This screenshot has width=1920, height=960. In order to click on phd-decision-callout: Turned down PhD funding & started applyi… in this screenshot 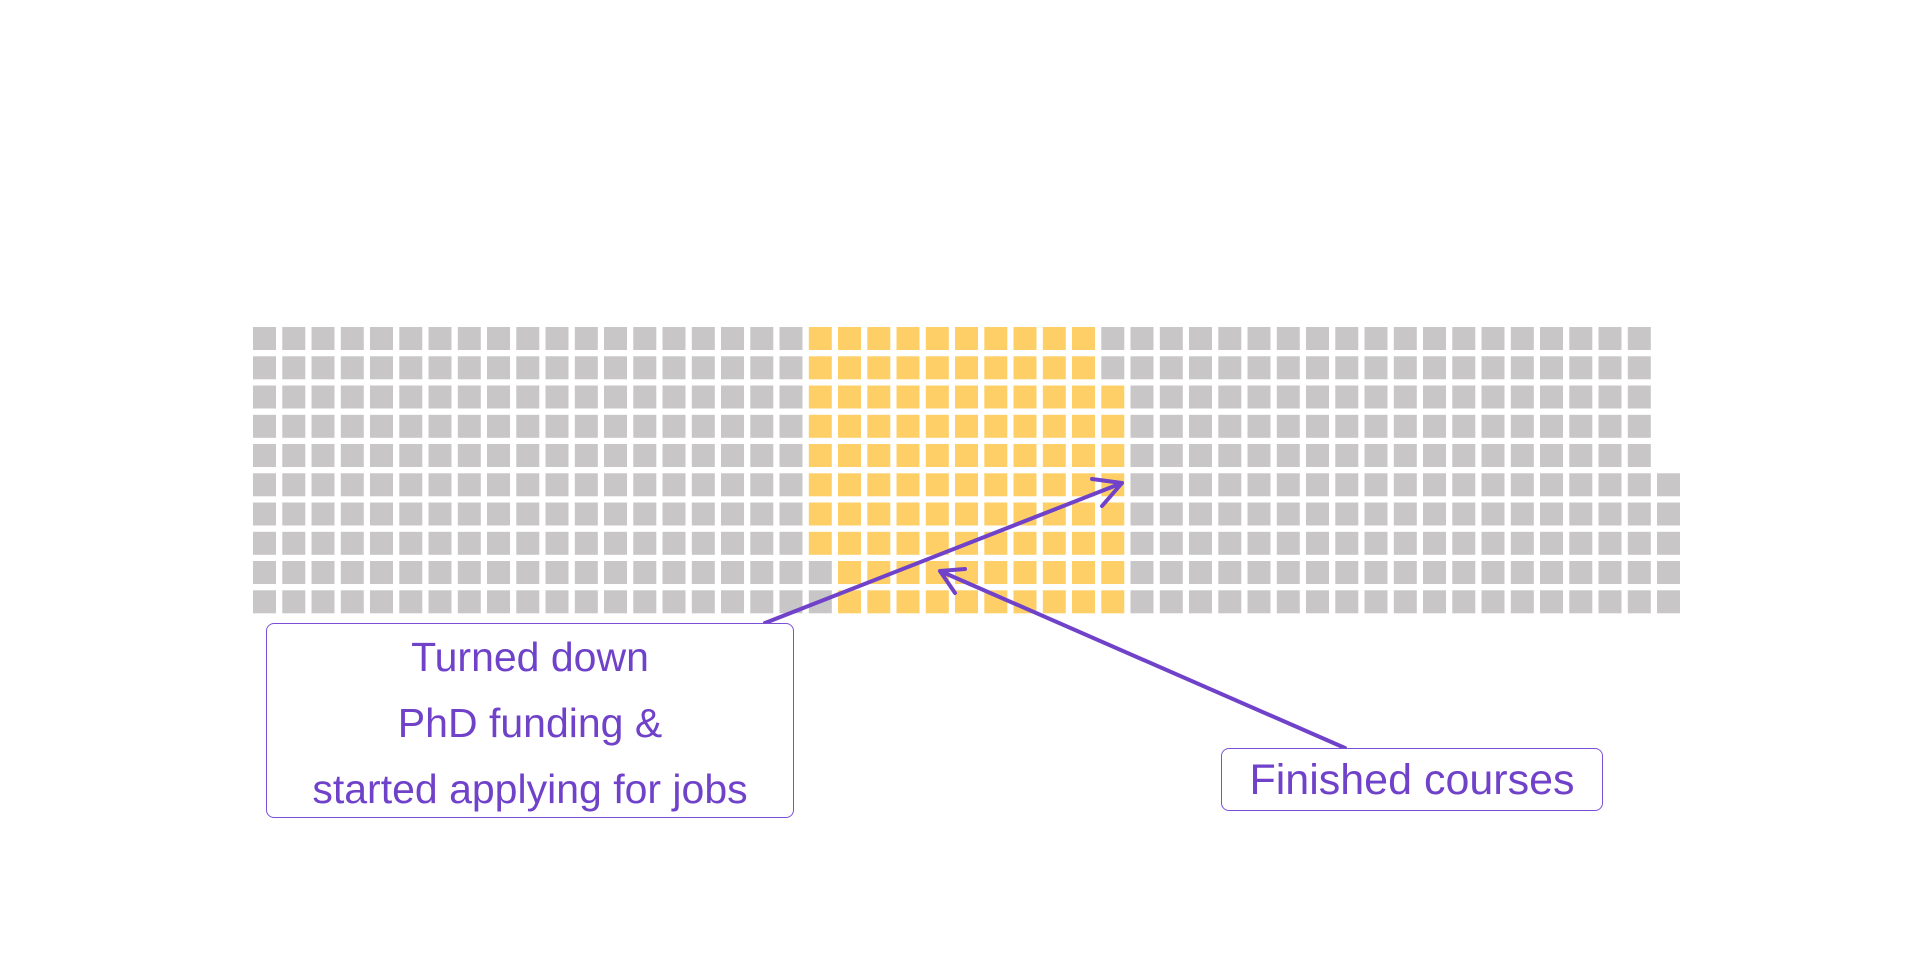, I will do `click(530, 720)`.